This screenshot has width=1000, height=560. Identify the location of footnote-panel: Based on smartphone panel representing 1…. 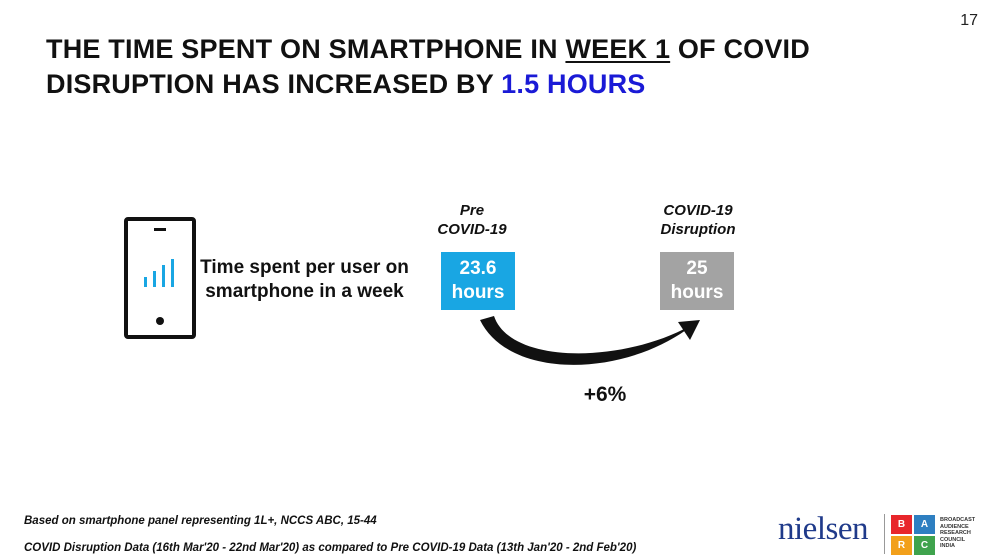
(200, 521).